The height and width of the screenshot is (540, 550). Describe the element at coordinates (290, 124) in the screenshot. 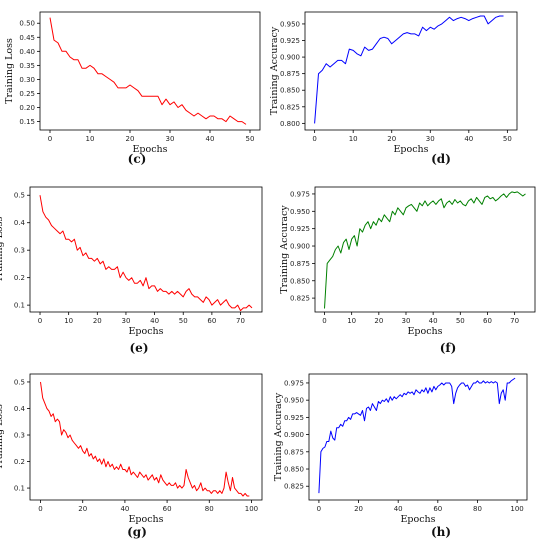

I see `y-tick-label: 0.800` at that location.